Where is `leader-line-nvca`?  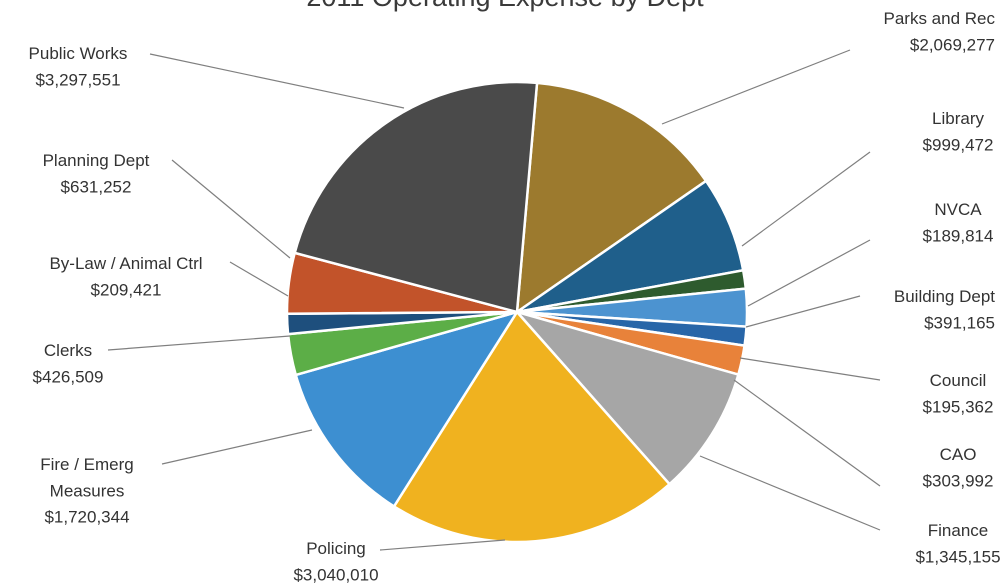 leader-line-nvca is located at coordinates (809, 273).